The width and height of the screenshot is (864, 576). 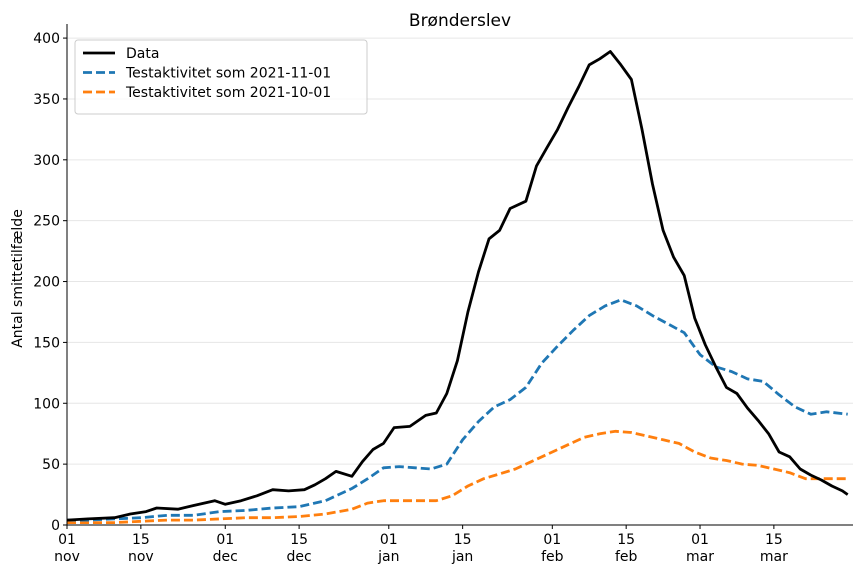 I want to click on y-tick-label: 100, so click(x=46, y=404).